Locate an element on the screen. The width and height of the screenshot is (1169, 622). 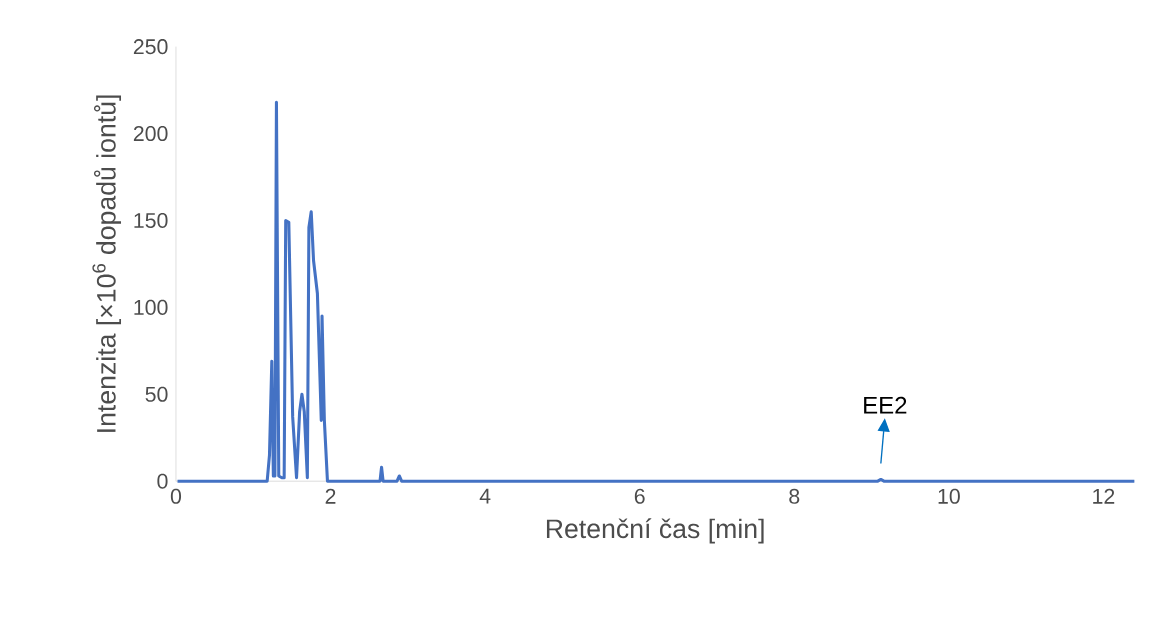
y-tick-label: 200 is located at coordinates (150, 133).